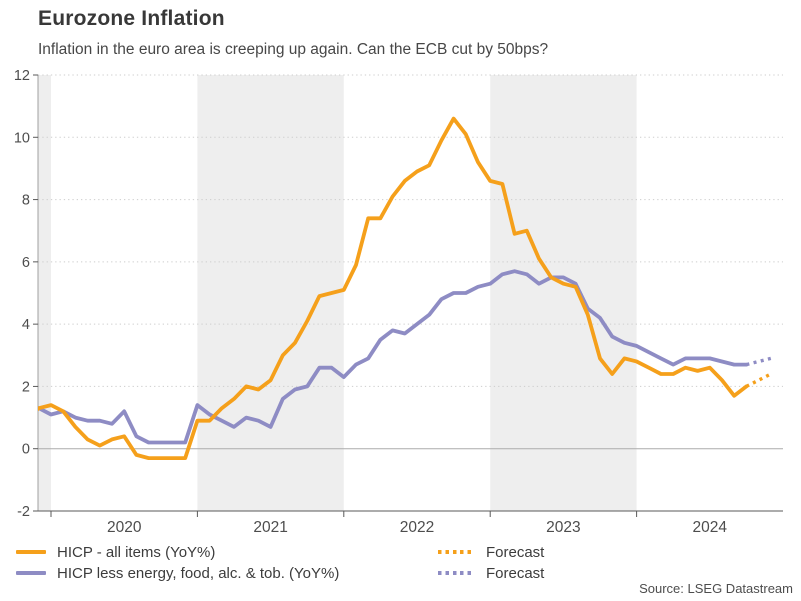  Describe the element at coordinates (26, 325) in the screenshot. I see `y-axis-label: 4` at that location.